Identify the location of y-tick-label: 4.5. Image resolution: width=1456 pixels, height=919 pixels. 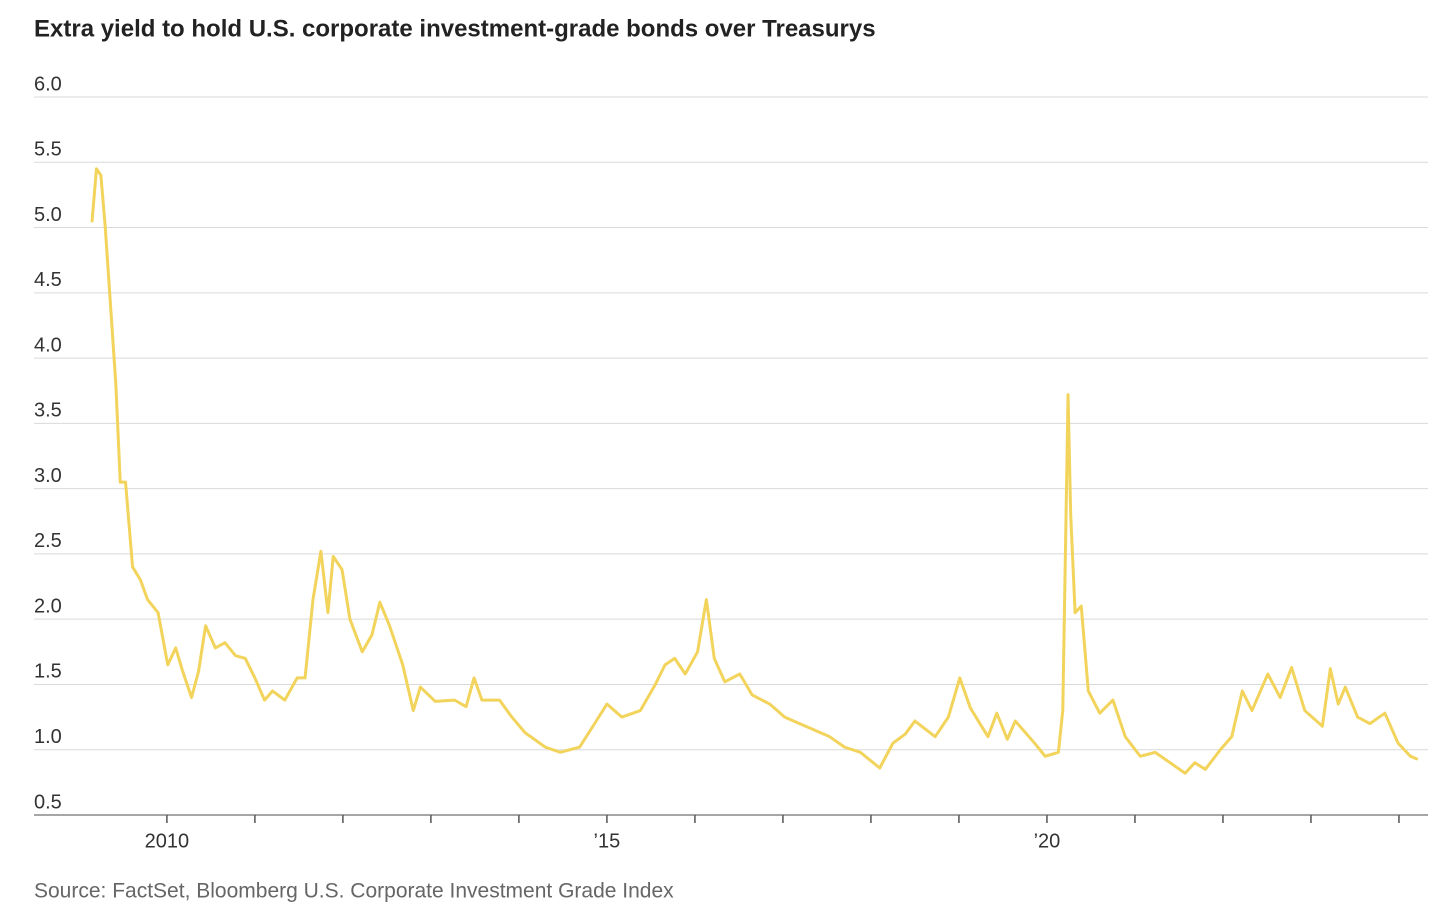
(48, 280).